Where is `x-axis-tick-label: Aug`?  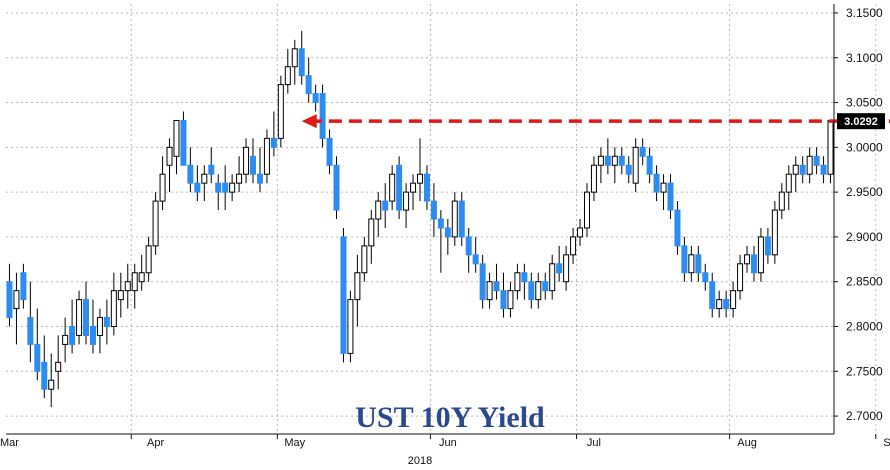 x-axis-tick-label: Aug is located at coordinates (747, 443).